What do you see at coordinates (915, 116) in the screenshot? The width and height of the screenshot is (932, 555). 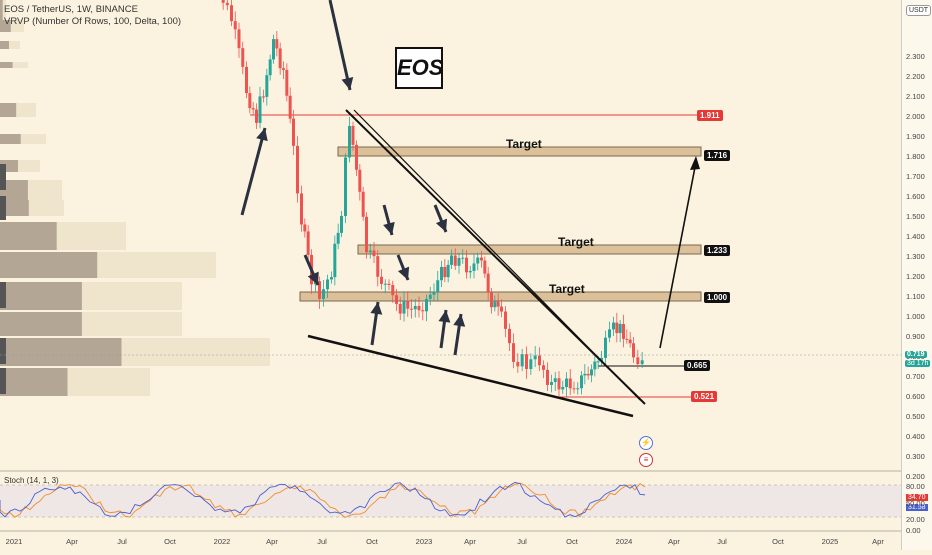 I see `price-tick: 2.000` at bounding box center [915, 116].